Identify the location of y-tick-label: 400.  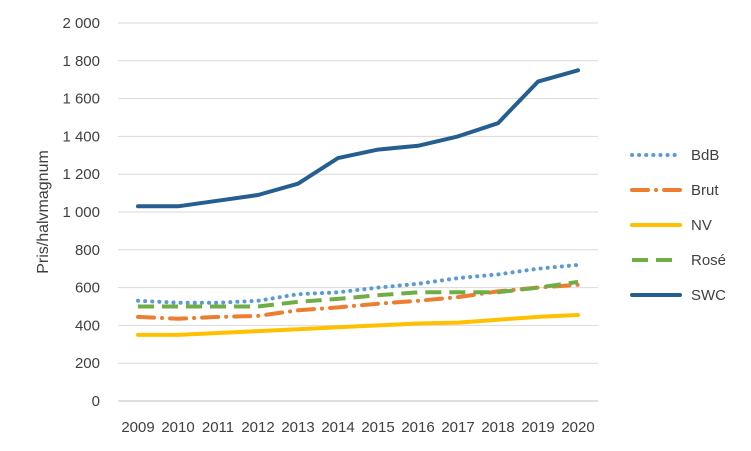
(87, 325).